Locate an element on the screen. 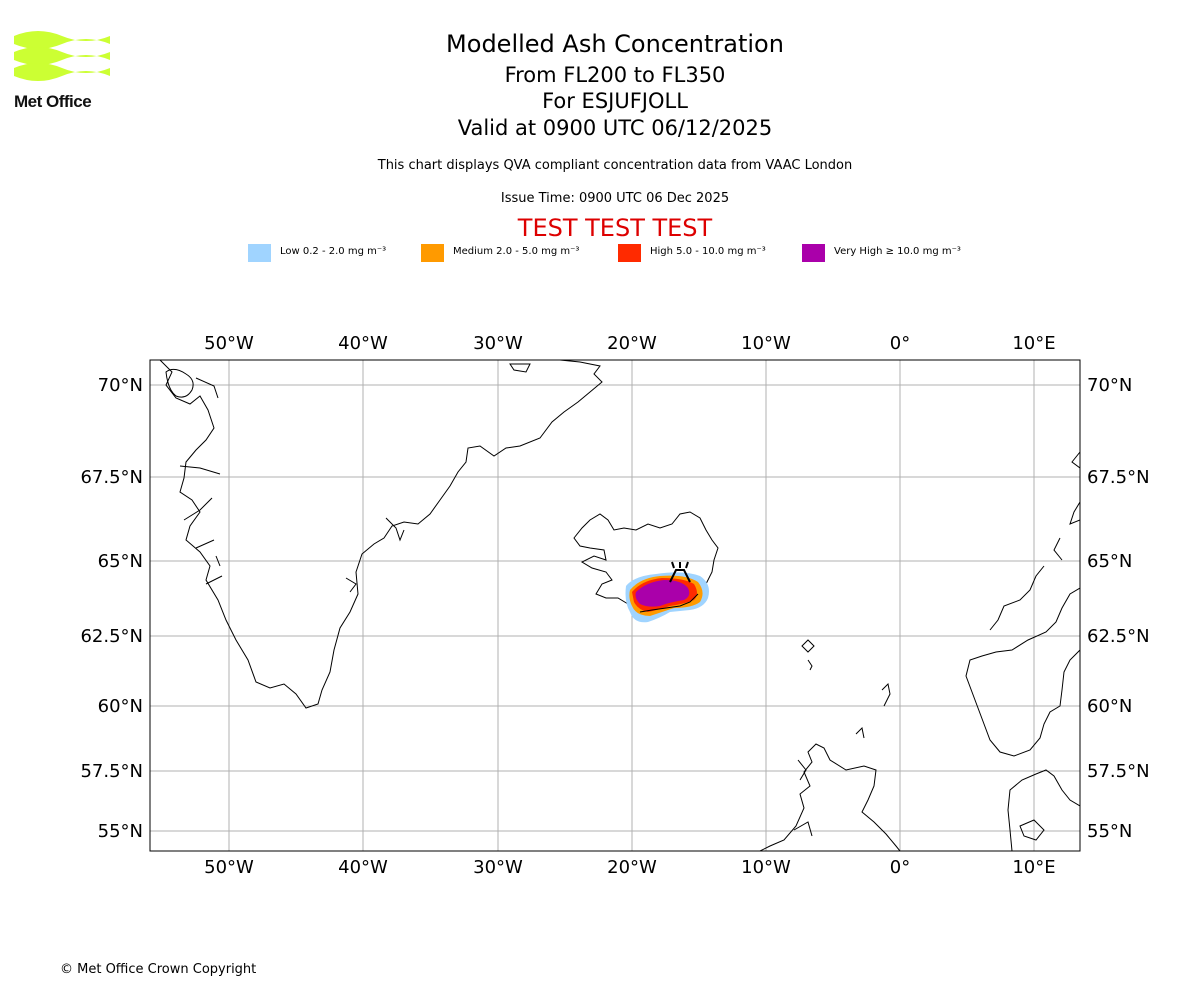  british-isles-coast is located at coordinates (830, 797).